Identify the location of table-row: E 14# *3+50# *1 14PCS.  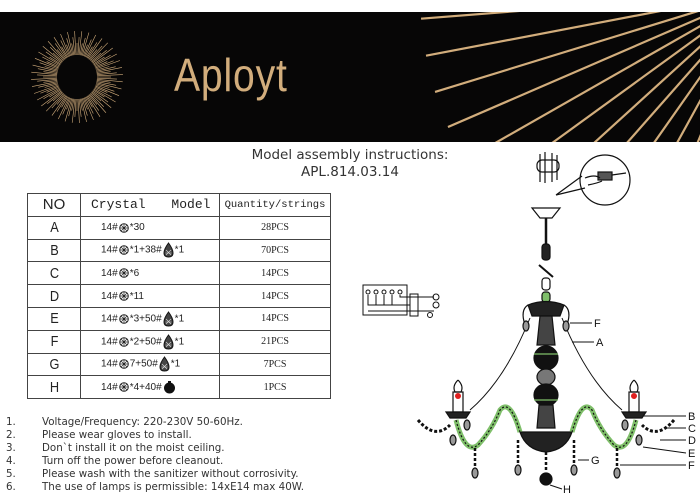
(179, 318).